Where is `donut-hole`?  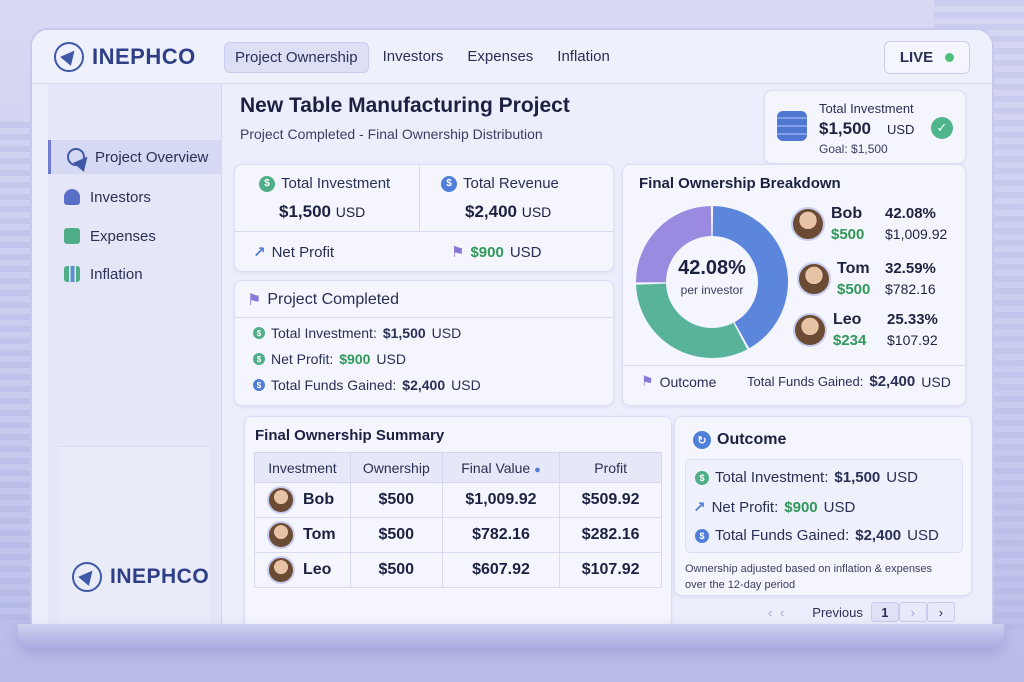 donut-hole is located at coordinates (712, 282).